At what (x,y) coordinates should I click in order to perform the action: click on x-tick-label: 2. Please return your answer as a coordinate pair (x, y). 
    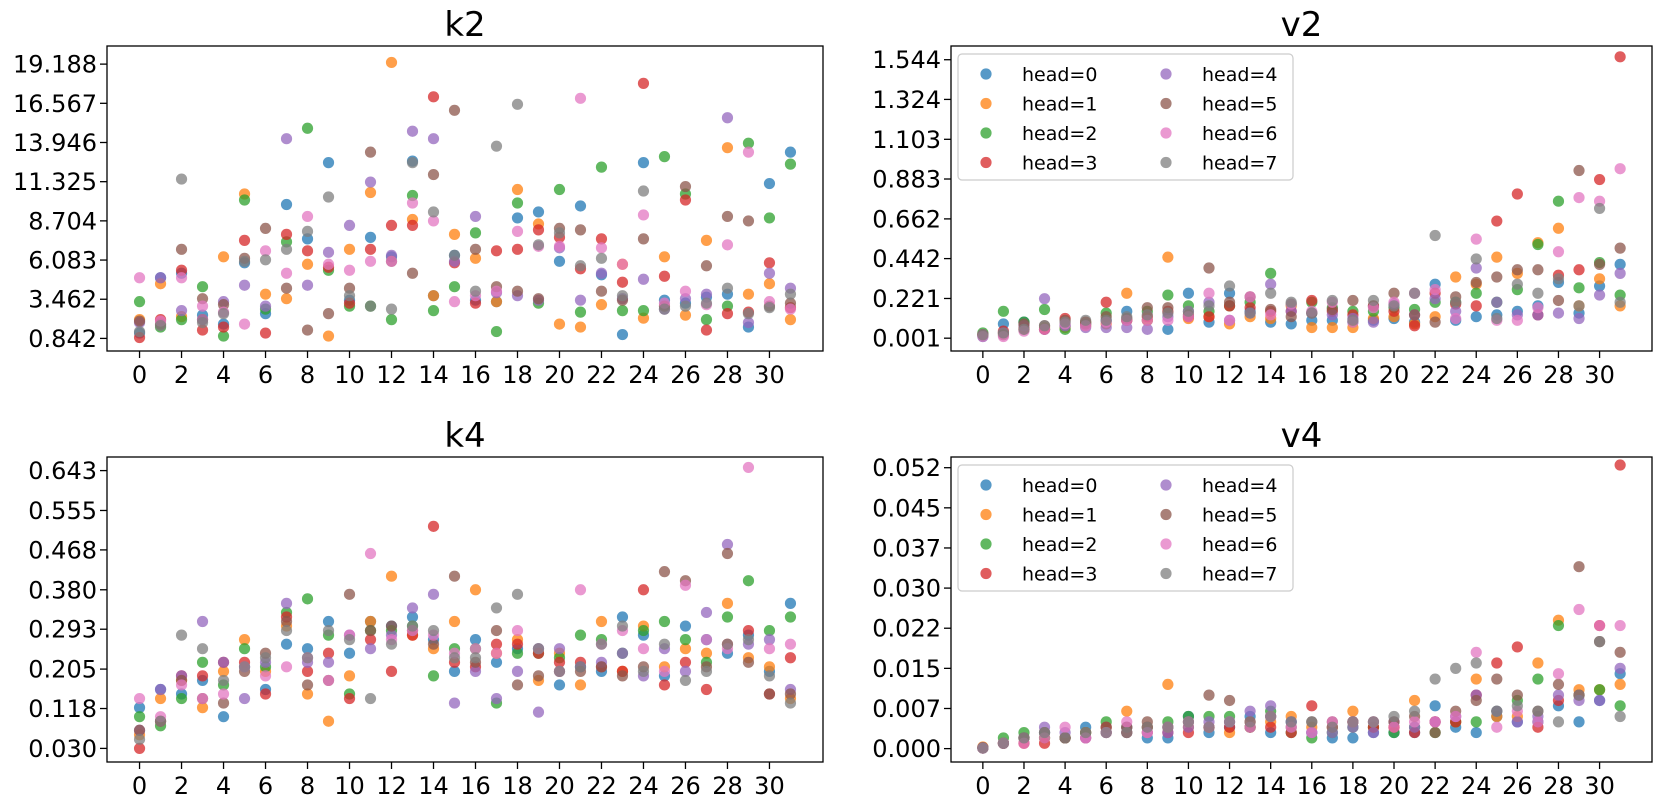
    Looking at the image, I should click on (181, 786).